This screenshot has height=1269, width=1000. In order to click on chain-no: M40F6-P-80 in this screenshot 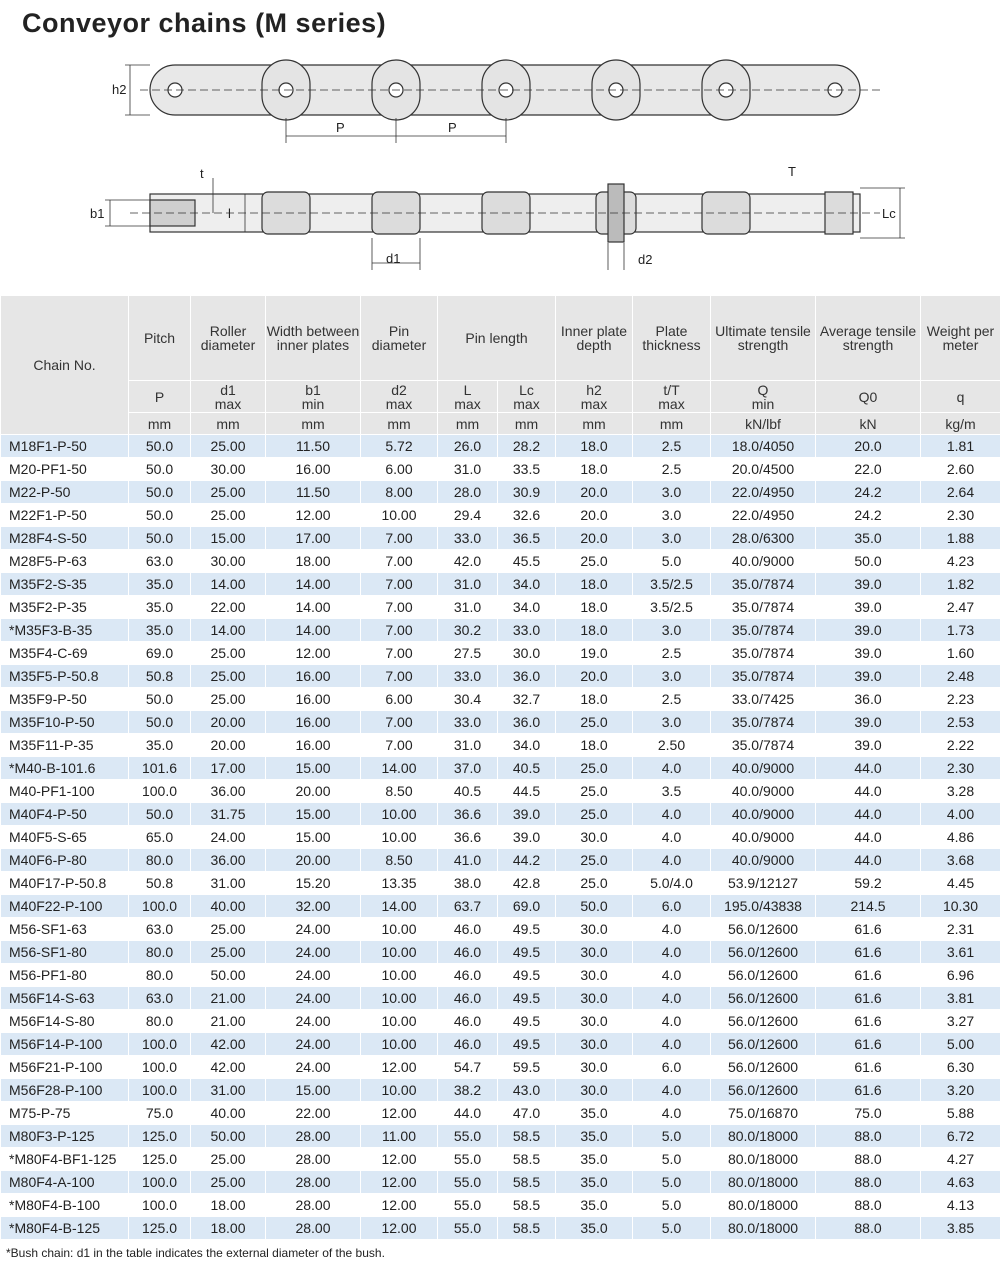, I will do `click(64, 860)`.